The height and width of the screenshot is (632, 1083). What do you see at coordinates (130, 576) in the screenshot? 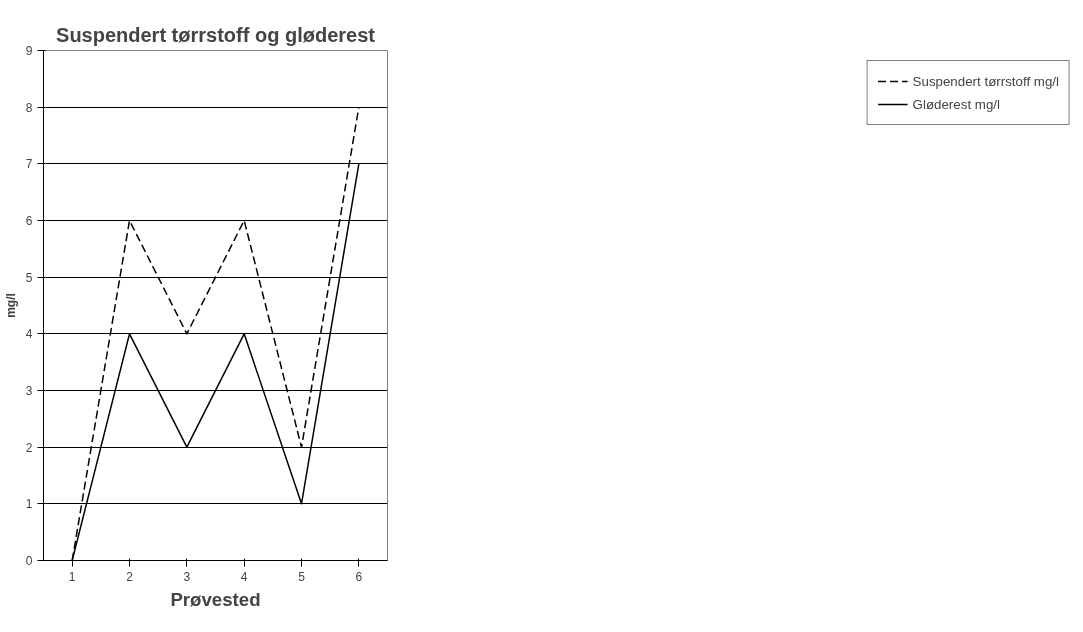
I see `x-tick-label: 2` at bounding box center [130, 576].